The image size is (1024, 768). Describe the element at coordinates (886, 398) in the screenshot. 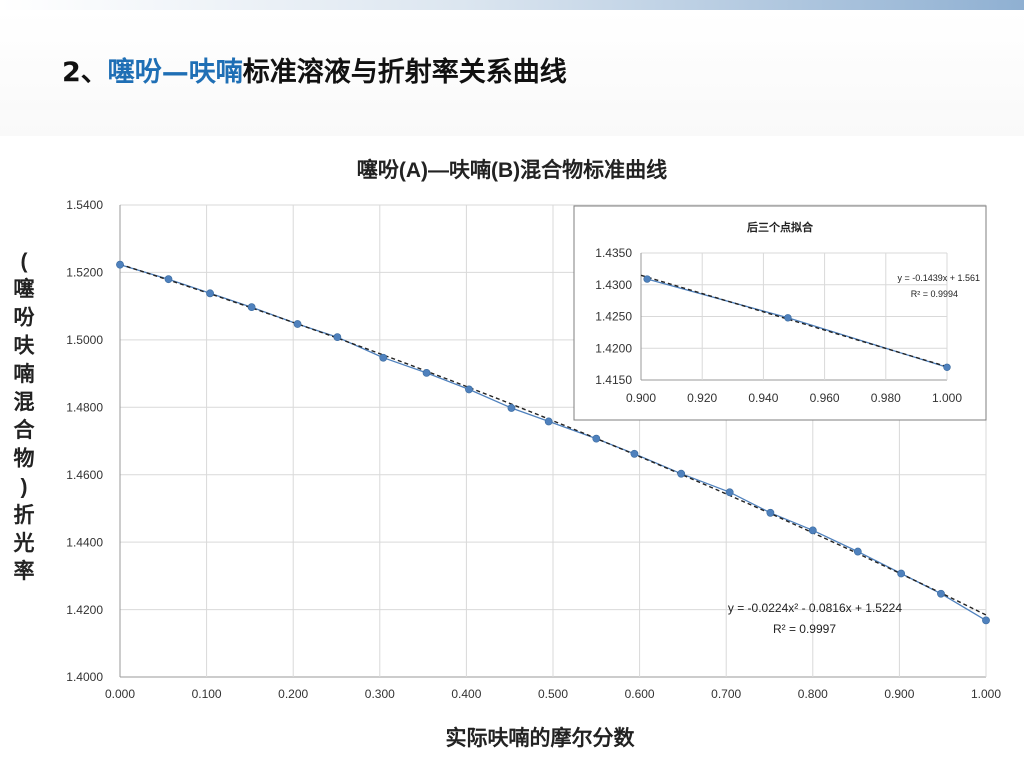

I see `inset-xtick-label: 0.980` at that location.